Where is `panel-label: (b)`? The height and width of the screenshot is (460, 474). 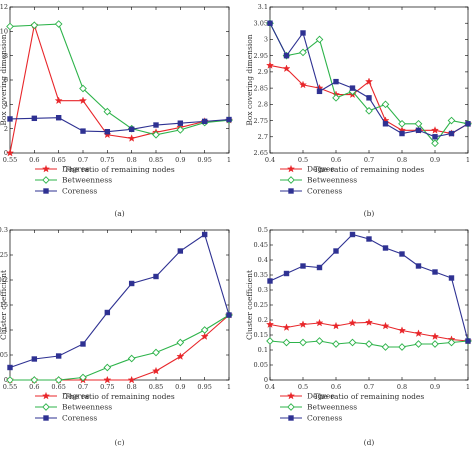
panel-label: (b) is located at coordinates (369, 213).